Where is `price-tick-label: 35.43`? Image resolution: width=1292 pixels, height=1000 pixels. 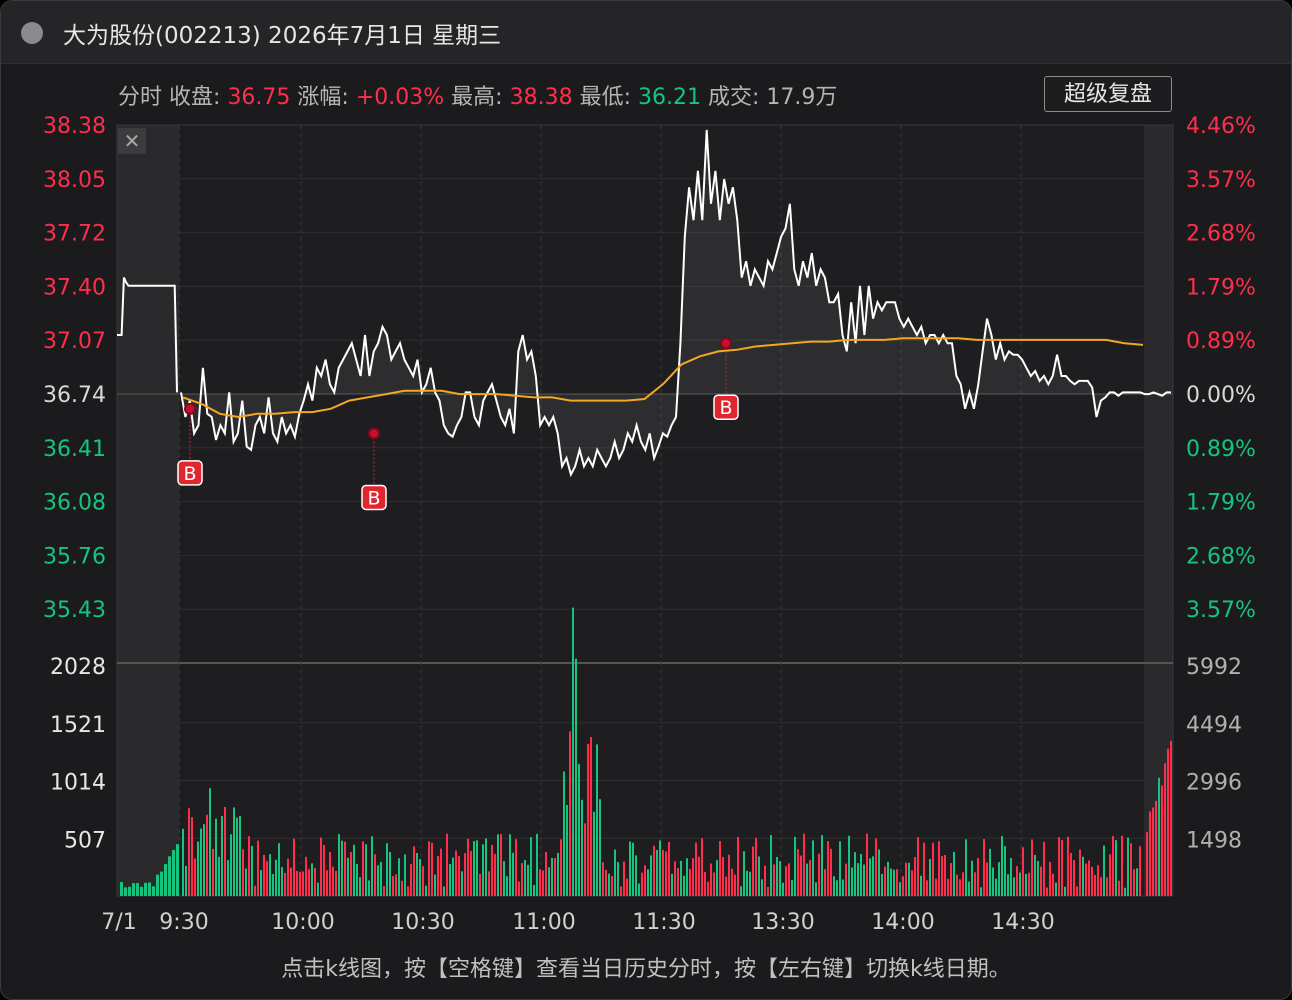 price-tick-label: 35.43 is located at coordinates (74, 610).